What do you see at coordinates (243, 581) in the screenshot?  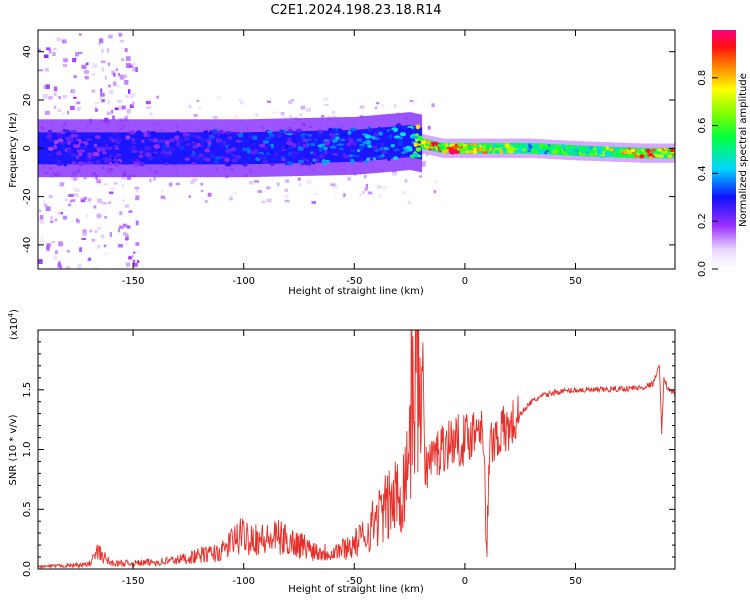 I see `snr-xtick-label: -100` at bounding box center [243, 581].